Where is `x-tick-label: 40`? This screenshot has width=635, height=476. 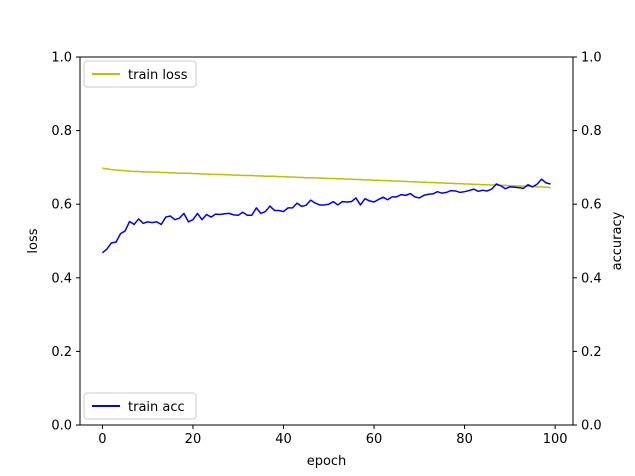
x-tick-label: 40 is located at coordinates (283, 439).